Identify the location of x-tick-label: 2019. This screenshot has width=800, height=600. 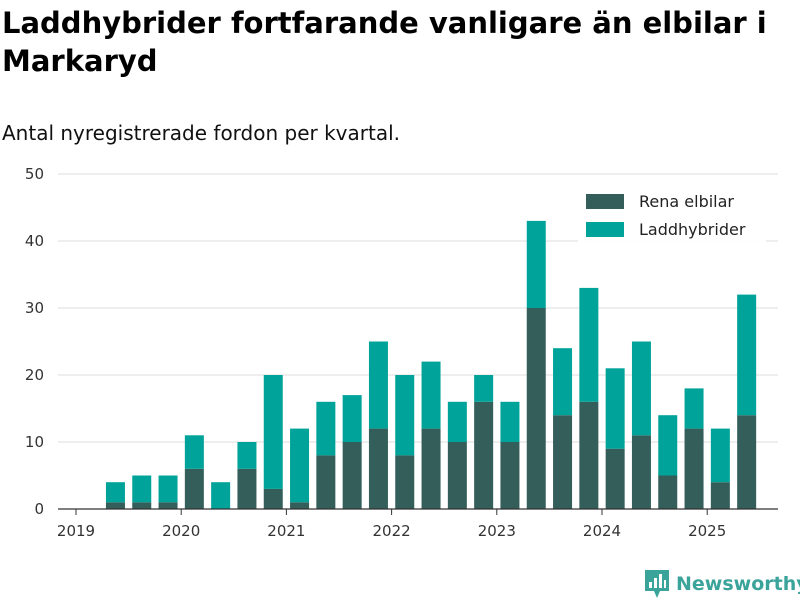
(76, 531).